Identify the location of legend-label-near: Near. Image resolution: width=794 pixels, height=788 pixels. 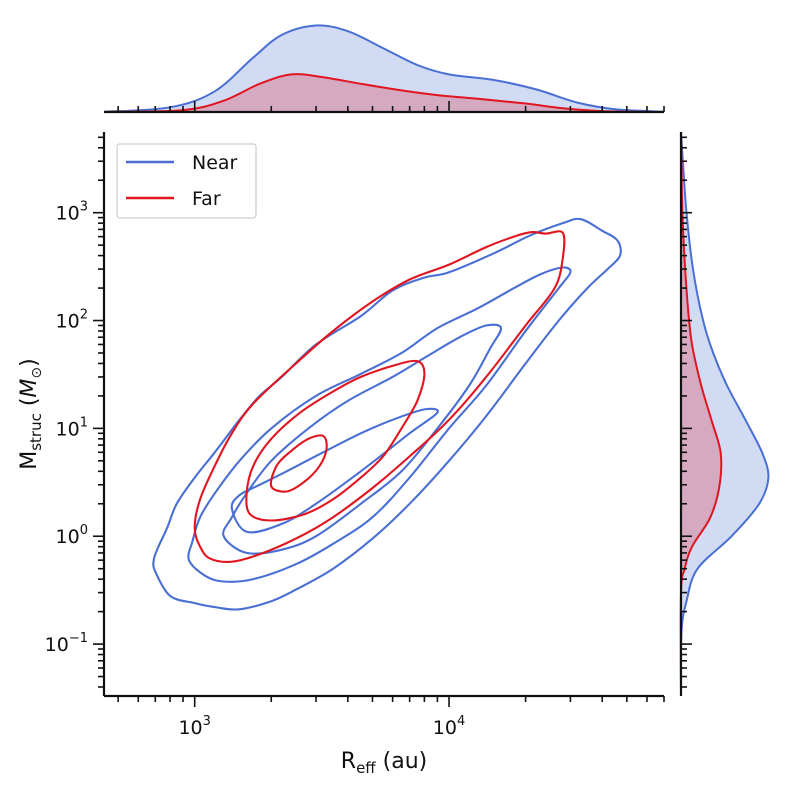
(215, 163).